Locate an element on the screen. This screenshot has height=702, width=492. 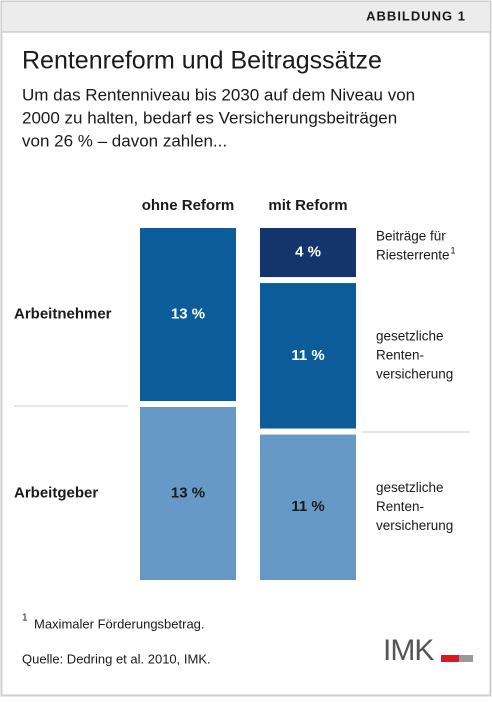
series-note: Beiträge für is located at coordinates (411, 236).